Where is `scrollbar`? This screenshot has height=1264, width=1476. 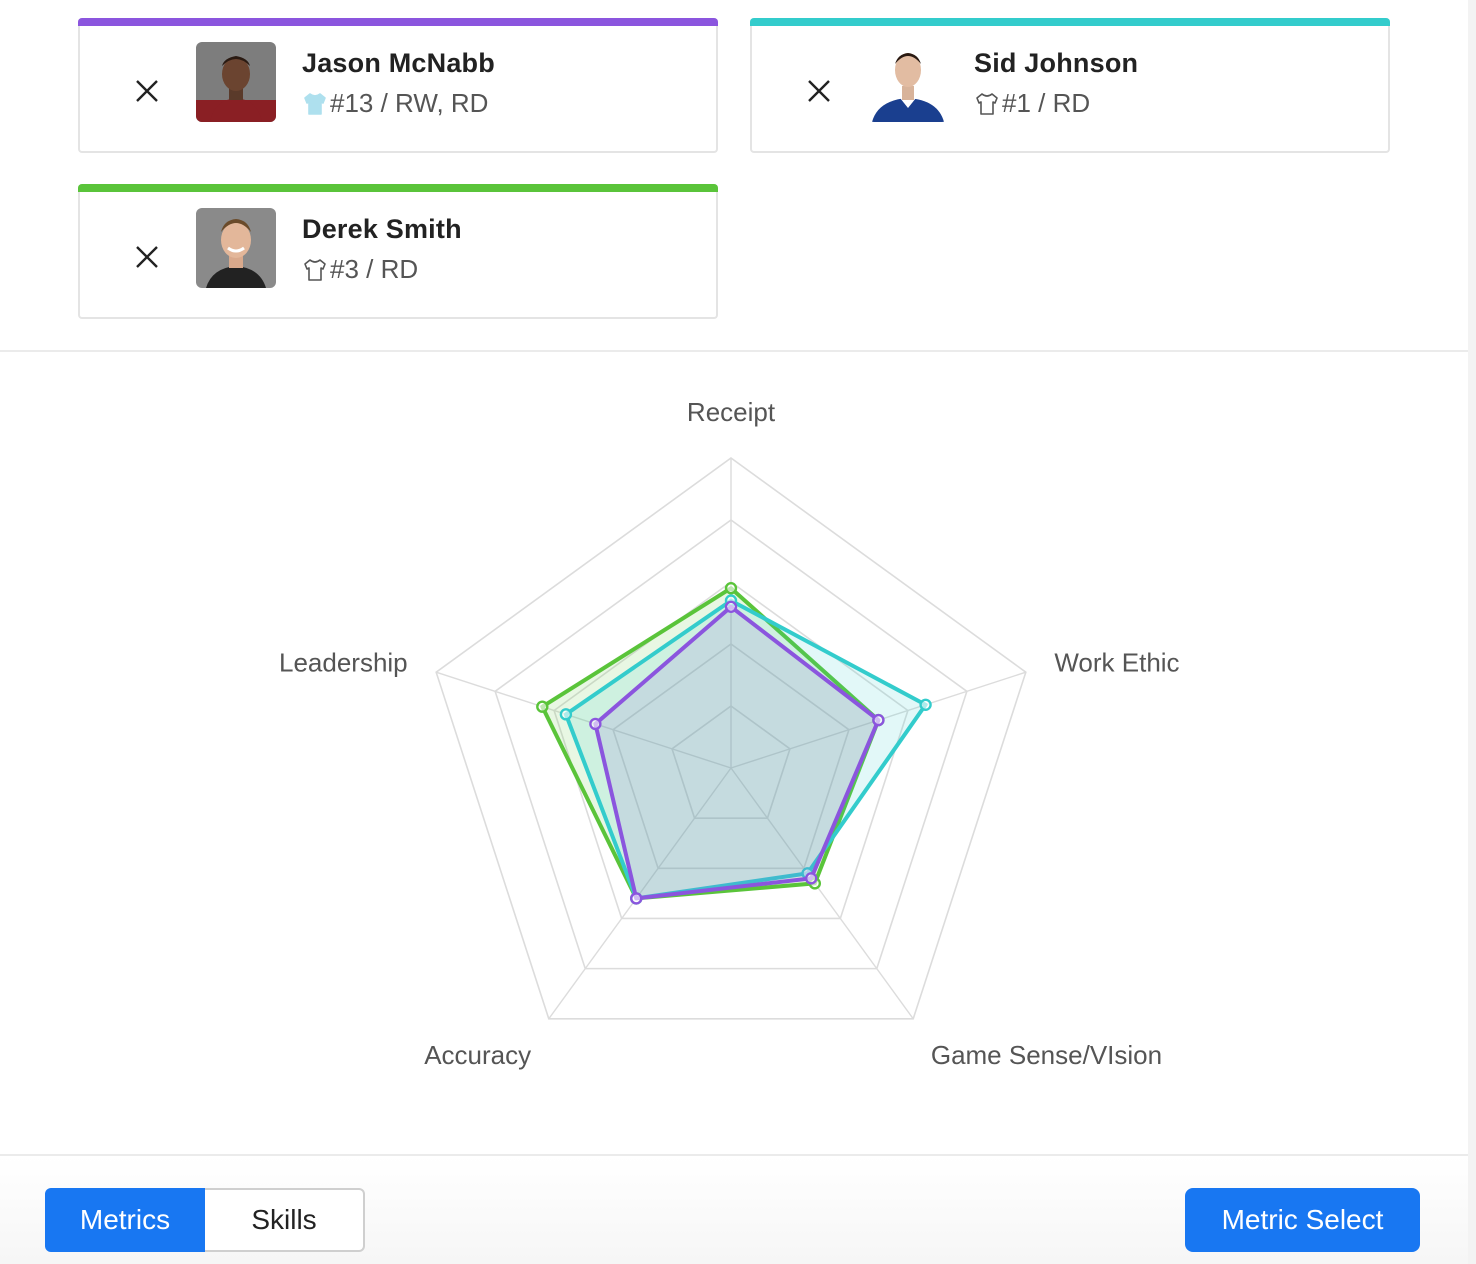
scrollbar is located at coordinates (1472, 632).